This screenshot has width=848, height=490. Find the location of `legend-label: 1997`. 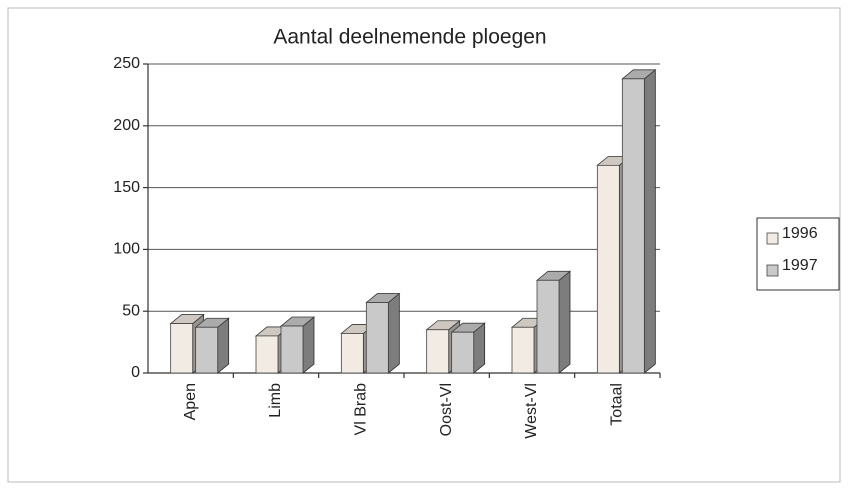

legend-label: 1997 is located at coordinates (800, 265).